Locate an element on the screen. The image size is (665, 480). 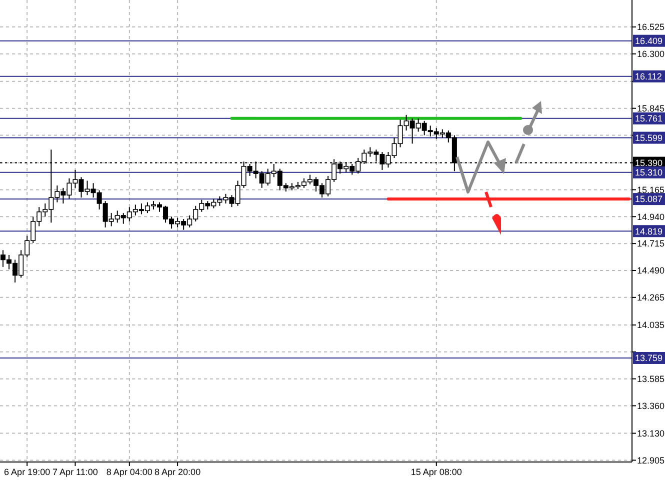
ref-line-label: 16.409 is located at coordinates (649, 41).